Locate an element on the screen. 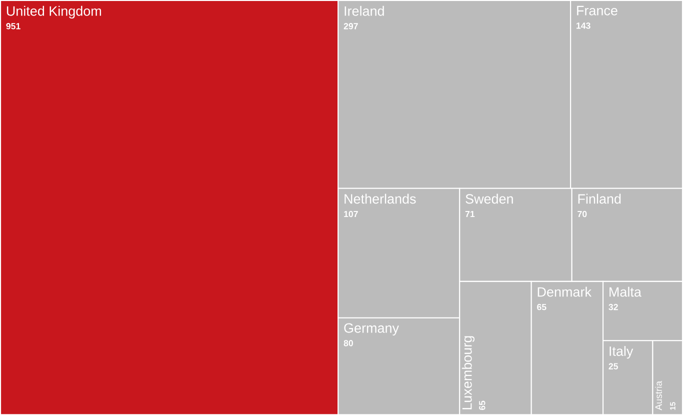 The height and width of the screenshot is (415, 683). category-label: Denmark is located at coordinates (565, 291).